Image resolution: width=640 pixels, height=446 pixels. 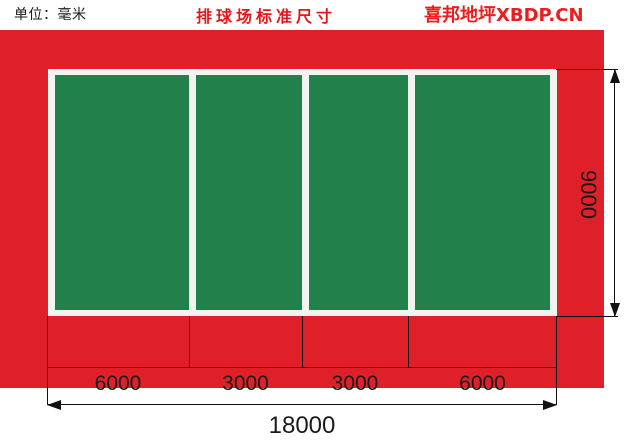 I want to click on segment-label-3: 3000, so click(x=355, y=383).